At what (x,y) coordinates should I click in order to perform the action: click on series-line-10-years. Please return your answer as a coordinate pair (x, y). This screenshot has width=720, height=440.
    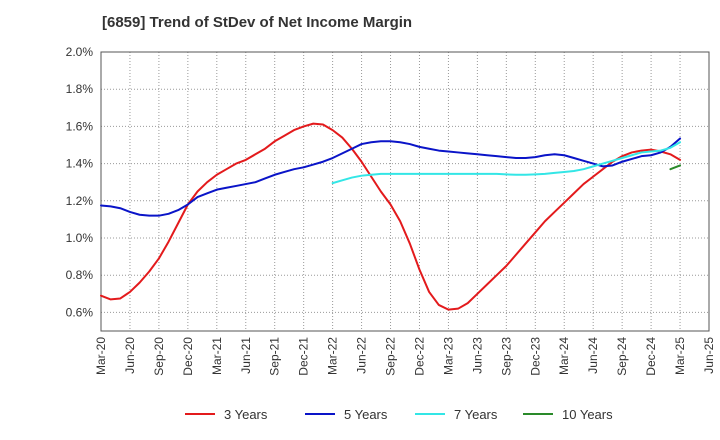
    Looking at the image, I should click on (675, 167).